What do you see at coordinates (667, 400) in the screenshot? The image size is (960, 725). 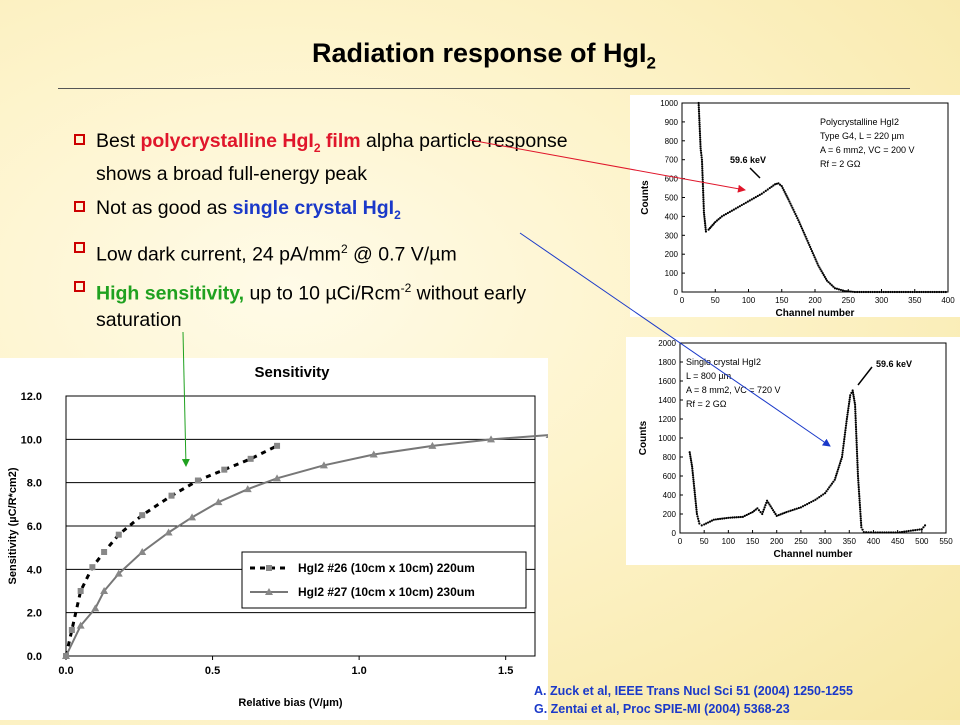 I see `y-tick-label: 1400` at bounding box center [667, 400].